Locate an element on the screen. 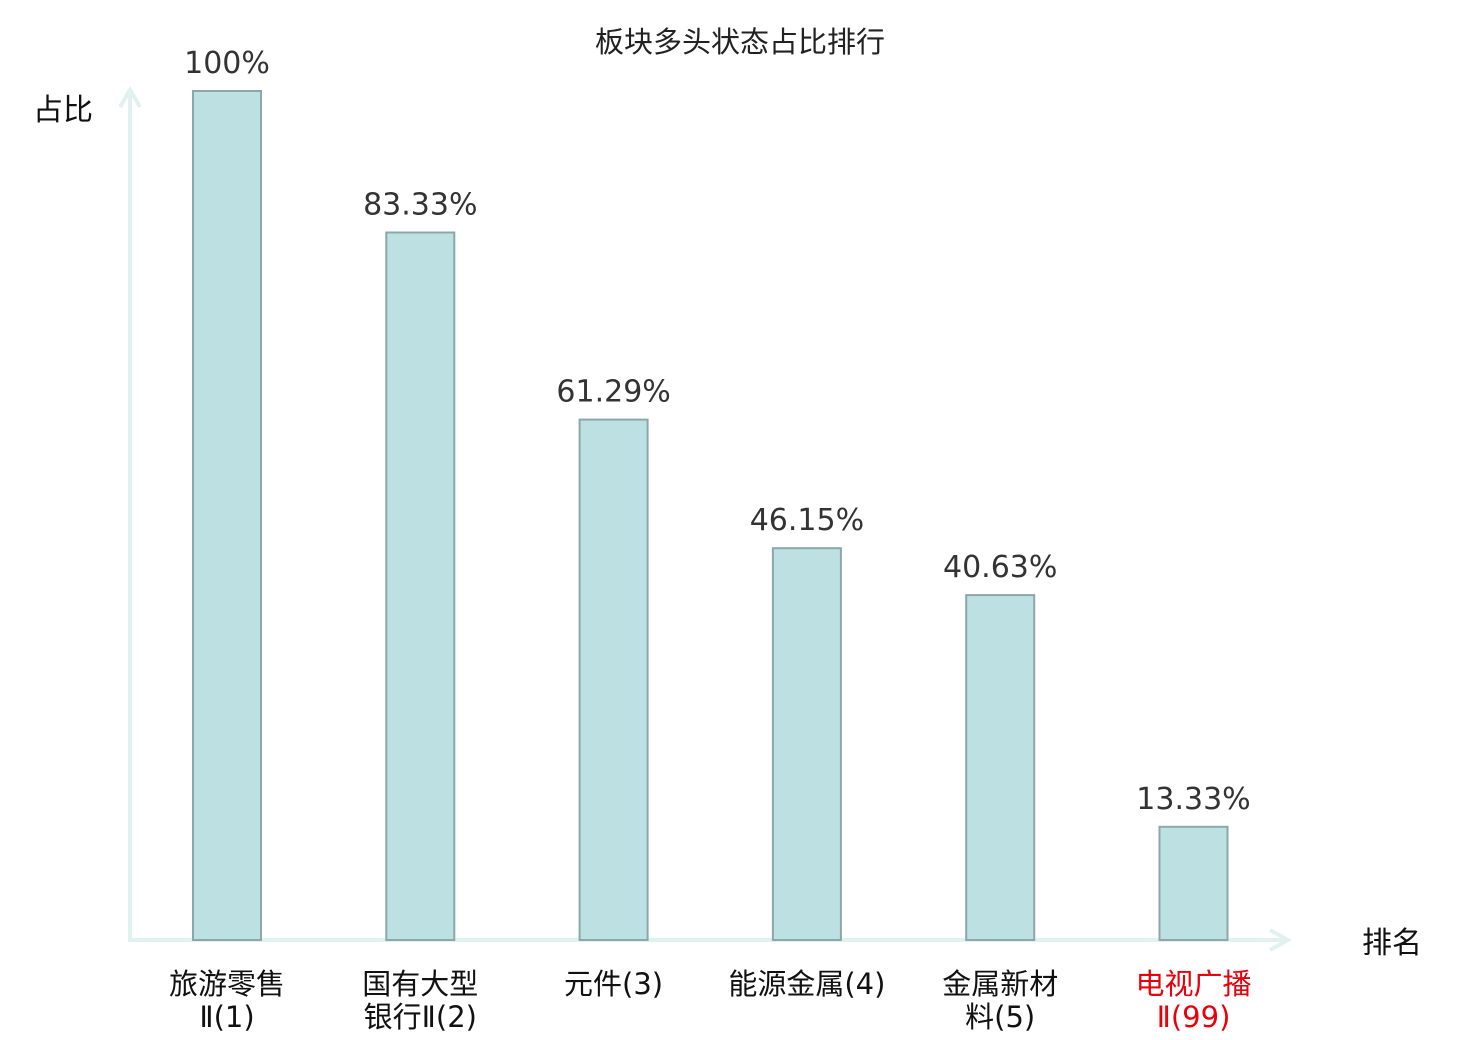 The image size is (1480, 1040). bar-value-label: 83.33% is located at coordinates (420, 205).